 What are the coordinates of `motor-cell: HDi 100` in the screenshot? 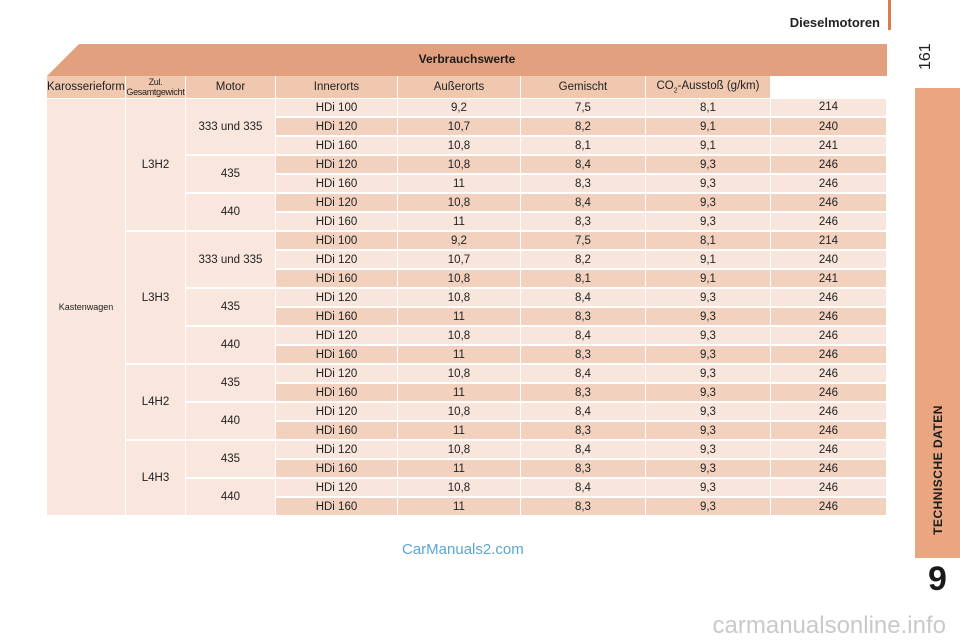 It's located at (336, 108).